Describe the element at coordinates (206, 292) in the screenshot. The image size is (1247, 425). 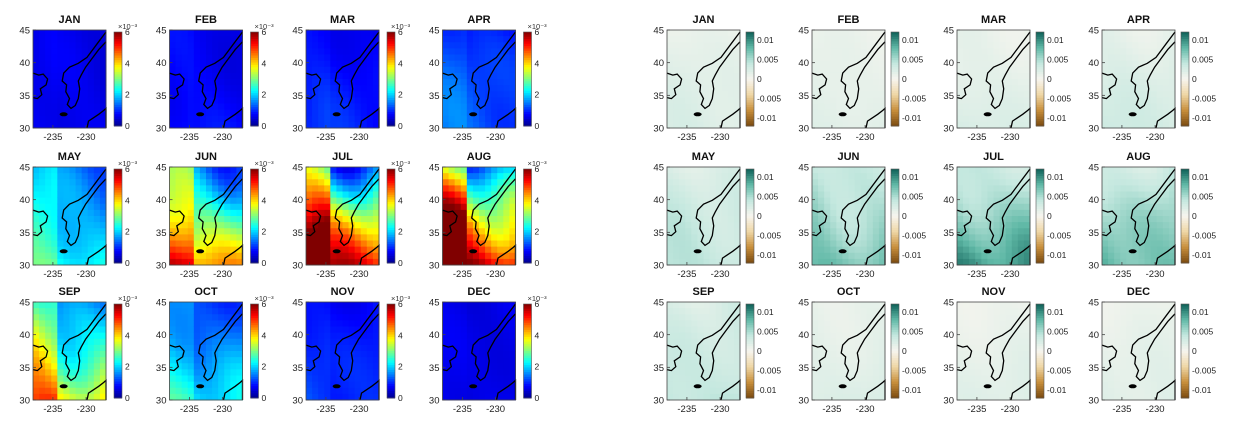
I see `panel-title: OCT` at that location.